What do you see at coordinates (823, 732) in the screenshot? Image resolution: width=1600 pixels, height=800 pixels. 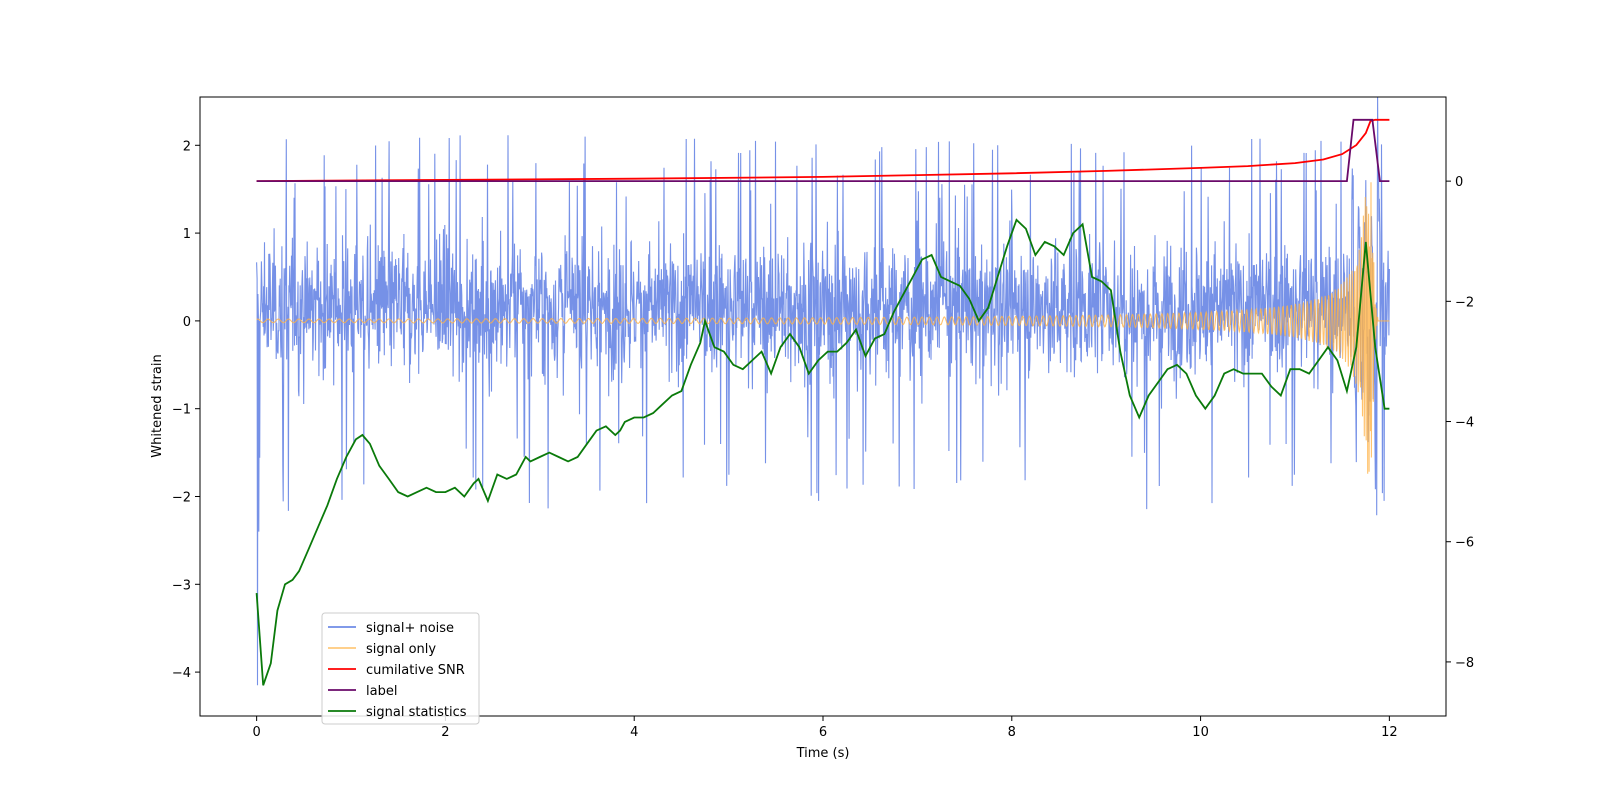 I see `x-tick-label: 6` at bounding box center [823, 732].